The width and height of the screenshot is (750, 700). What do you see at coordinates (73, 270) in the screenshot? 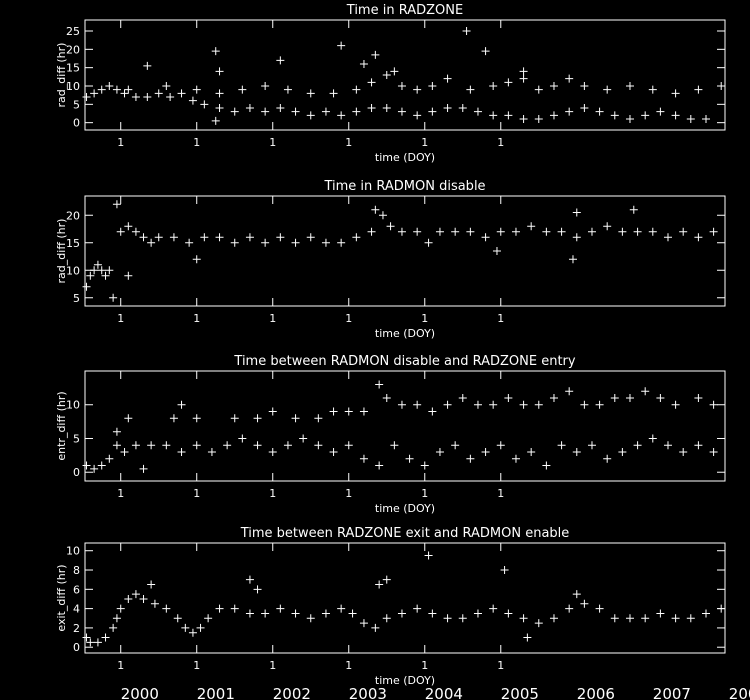
I see `y-tick-label: 10` at bounding box center [73, 270].